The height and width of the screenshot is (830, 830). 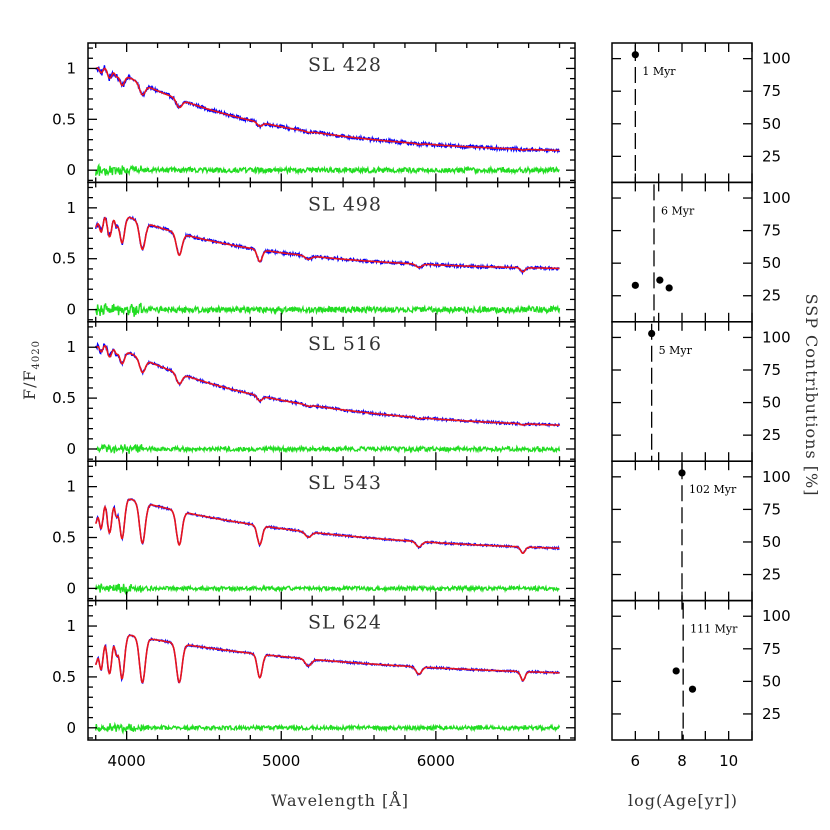 What do you see at coordinates (345, 623) in the screenshot?
I see `cluster-name-label: SL 624` at bounding box center [345, 623].